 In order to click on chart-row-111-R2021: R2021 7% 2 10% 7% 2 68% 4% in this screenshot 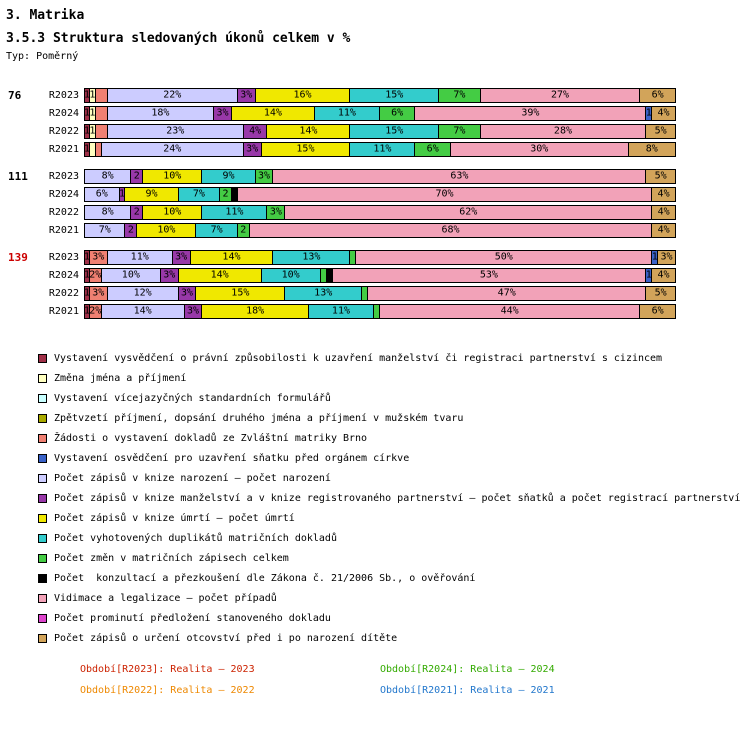, I will do `click(375, 230)`.